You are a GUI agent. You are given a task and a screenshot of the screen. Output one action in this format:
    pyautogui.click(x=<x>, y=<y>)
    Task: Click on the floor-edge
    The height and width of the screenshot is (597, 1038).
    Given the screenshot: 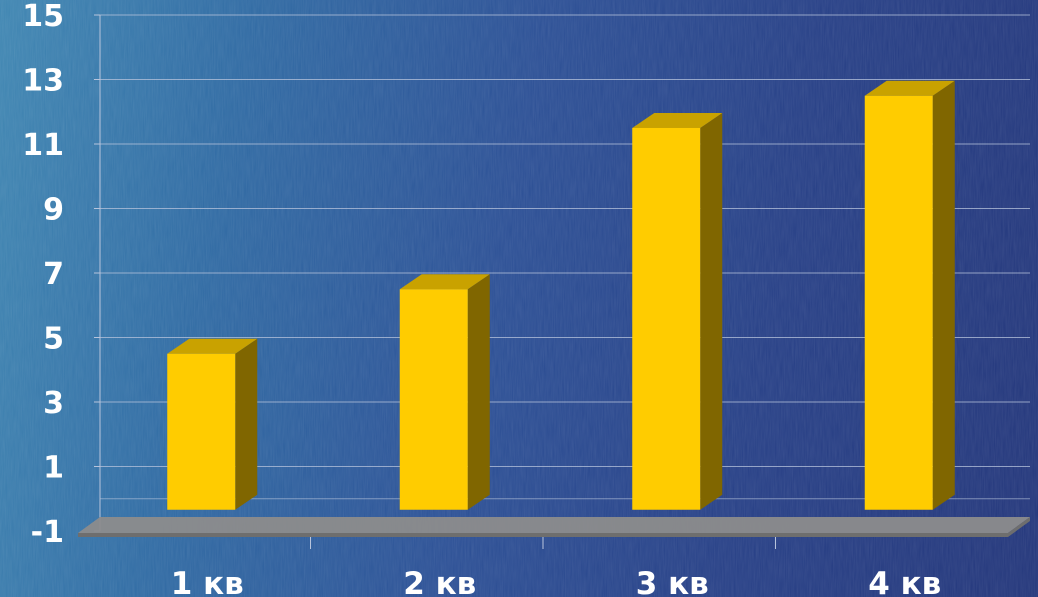 What is the action you would take?
    pyautogui.click(x=554, y=527)
    